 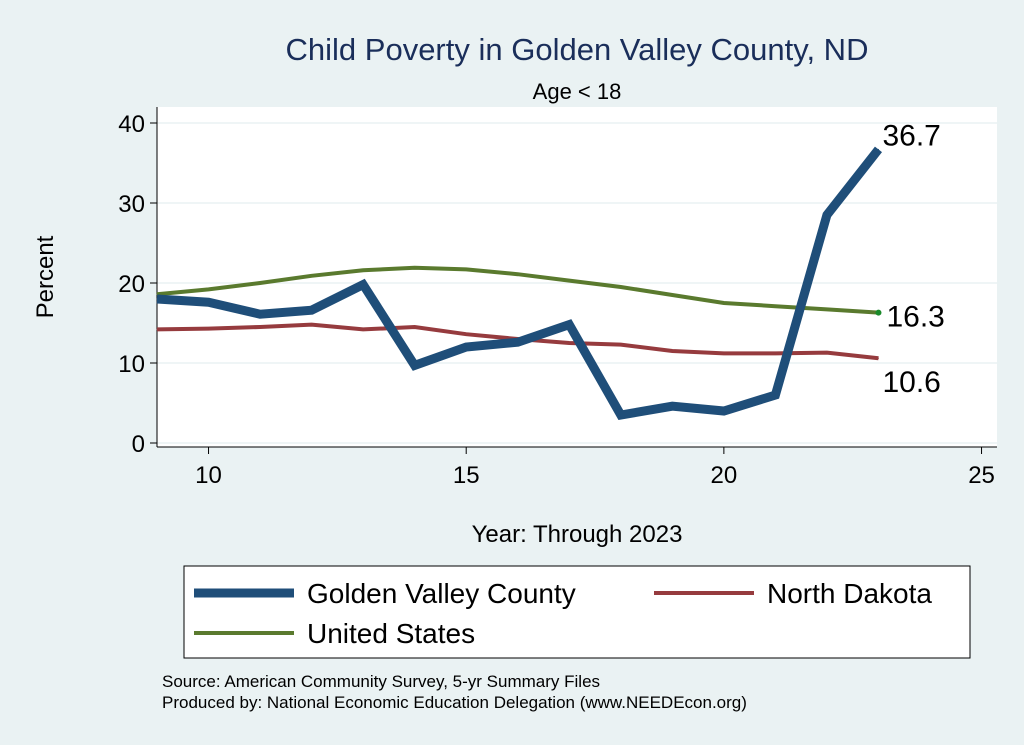 What do you see at coordinates (466, 475) in the screenshot?
I see `x-tick-label: 15` at bounding box center [466, 475].